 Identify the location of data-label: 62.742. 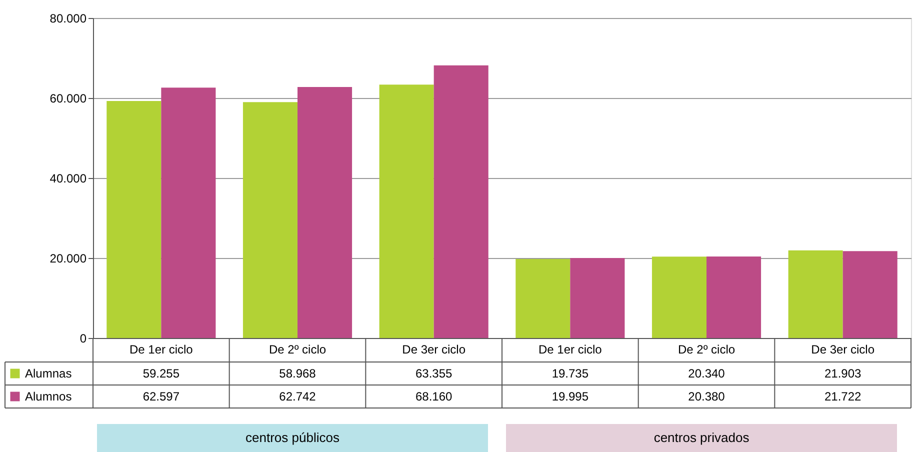
(297, 397).